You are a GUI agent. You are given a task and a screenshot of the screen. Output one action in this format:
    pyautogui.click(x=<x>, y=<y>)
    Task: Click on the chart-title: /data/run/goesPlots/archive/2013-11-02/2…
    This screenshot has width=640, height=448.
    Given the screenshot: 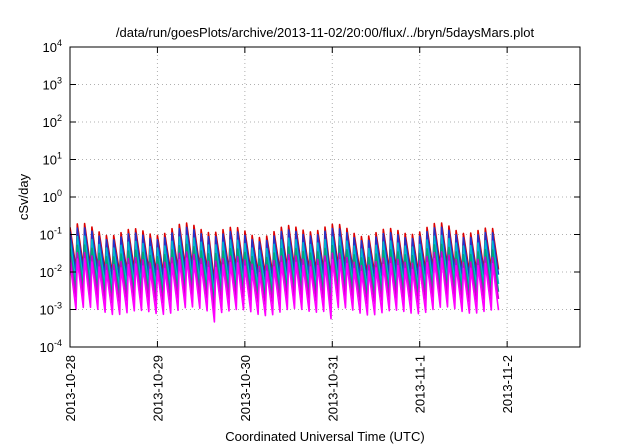 What is the action you would take?
    pyautogui.click(x=325, y=32)
    